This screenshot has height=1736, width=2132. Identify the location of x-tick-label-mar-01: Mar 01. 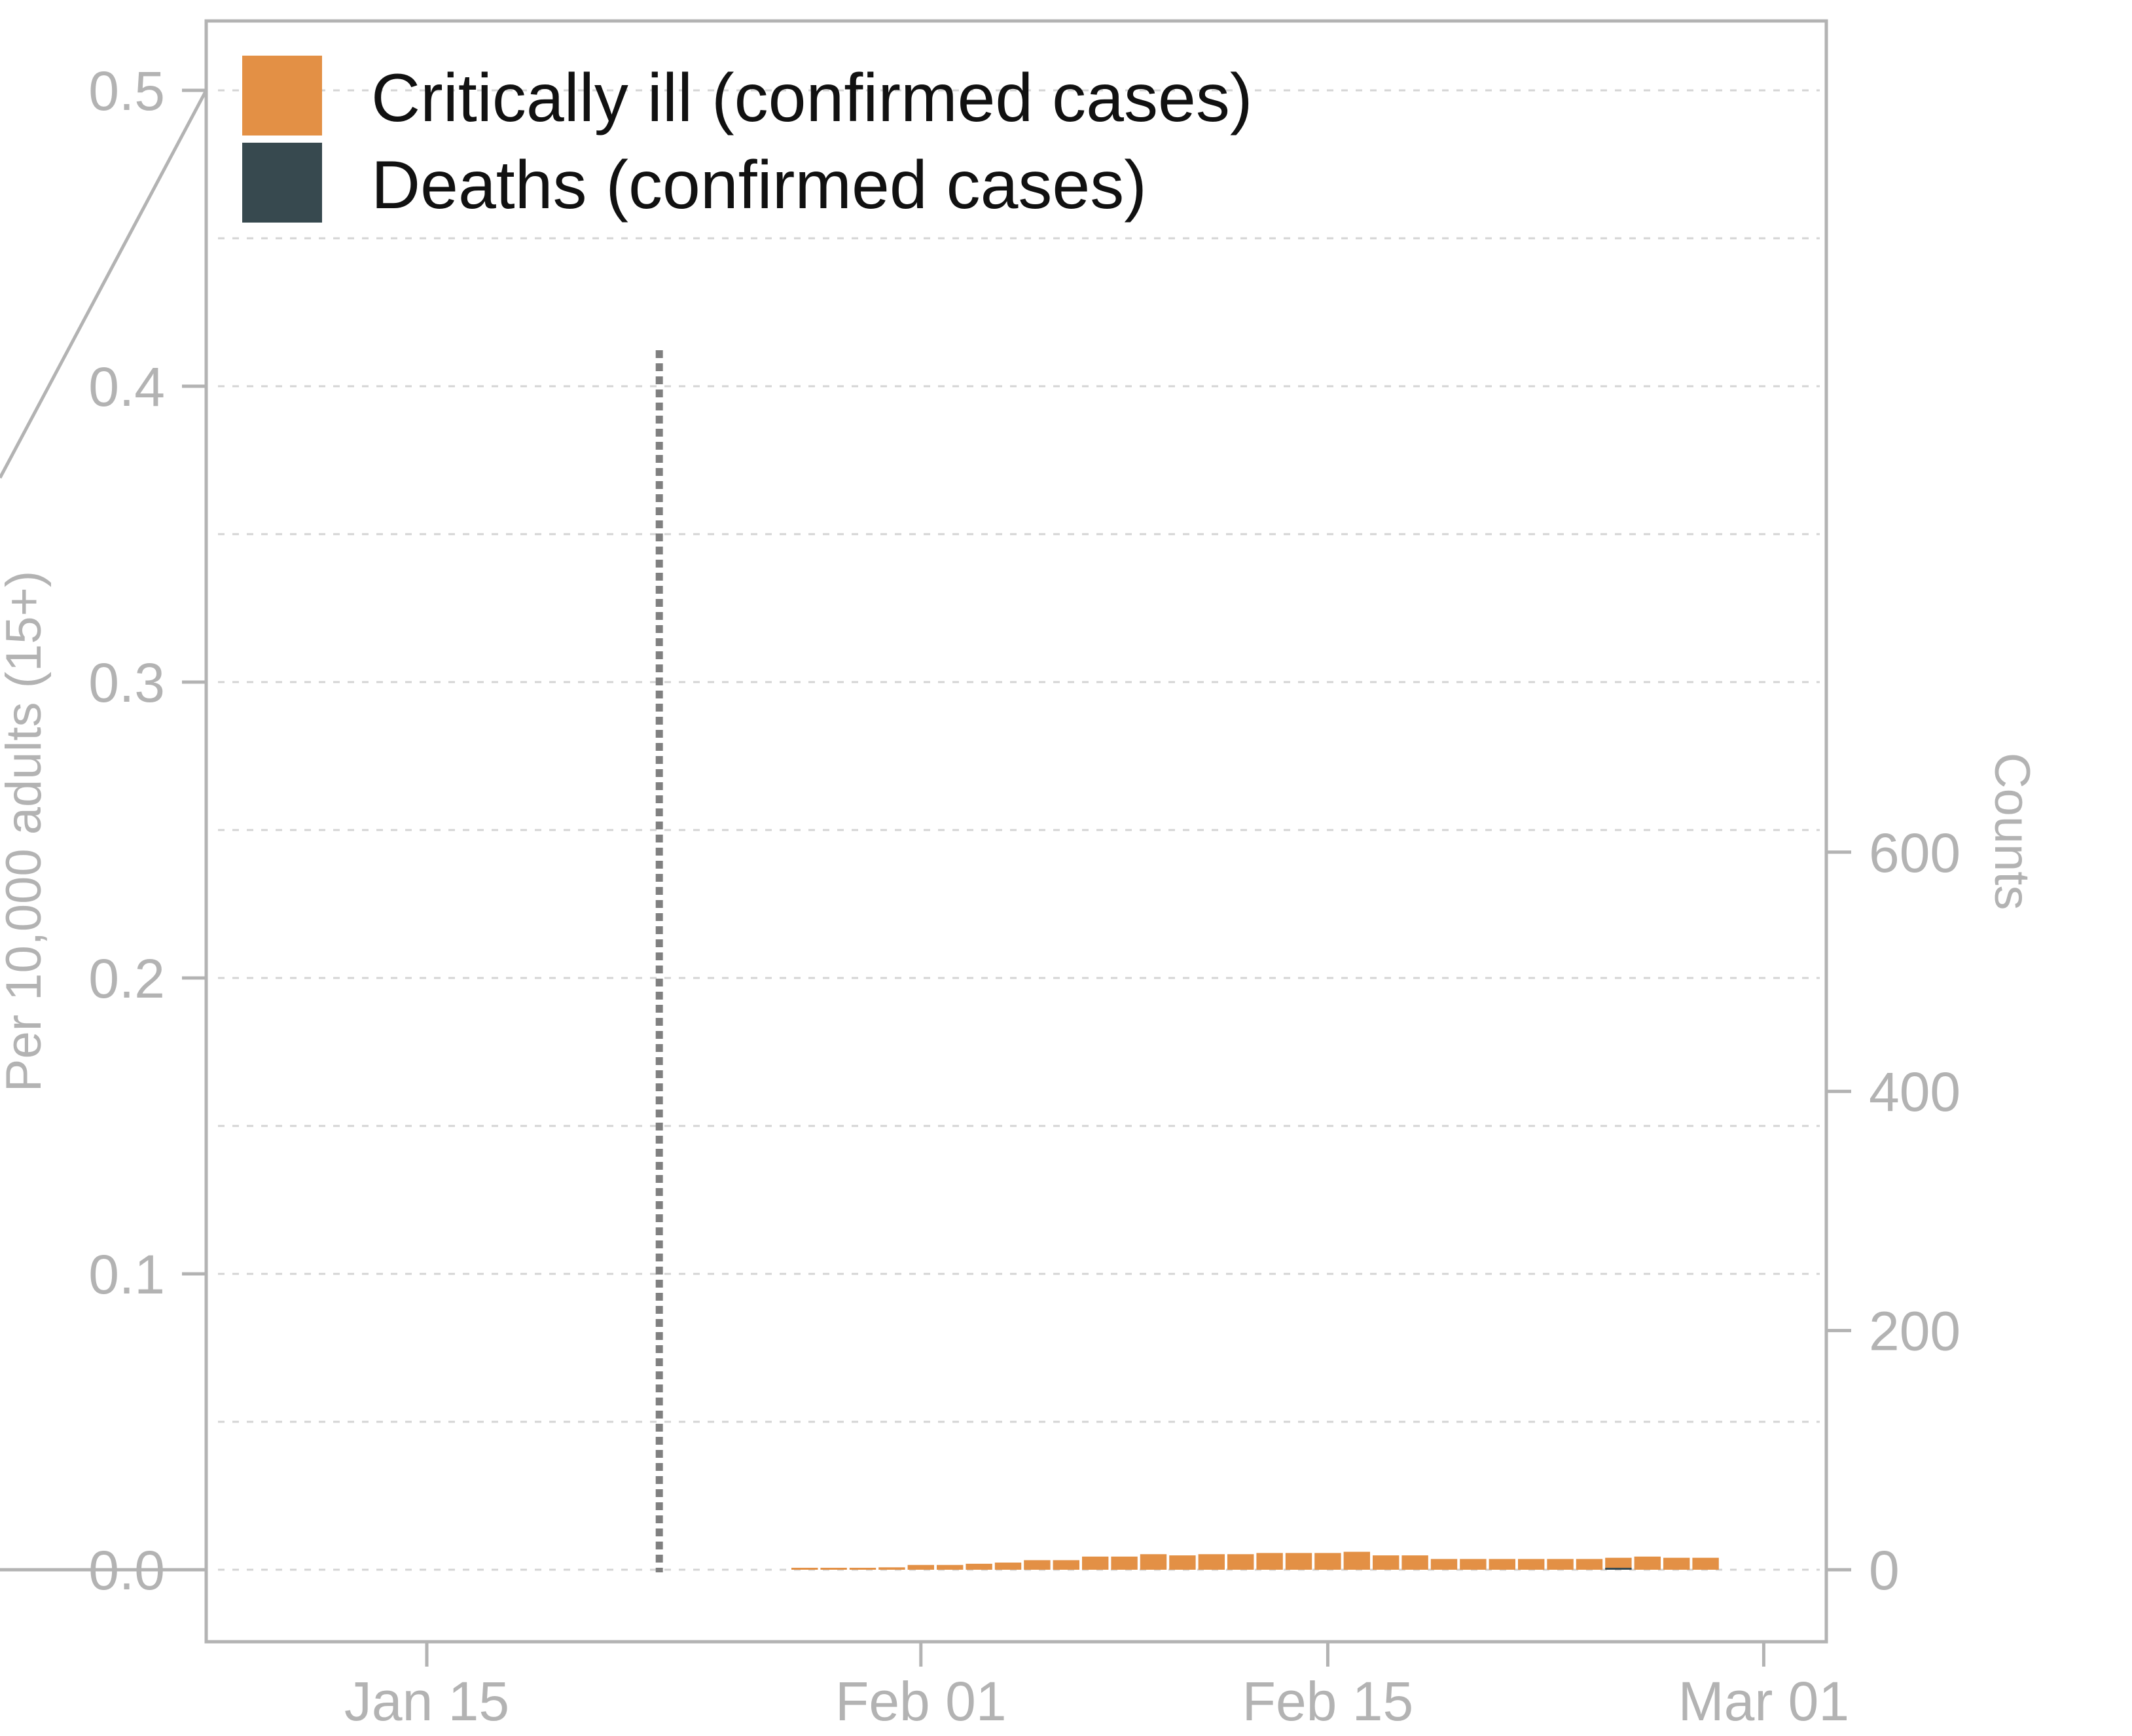
(1764, 1702).